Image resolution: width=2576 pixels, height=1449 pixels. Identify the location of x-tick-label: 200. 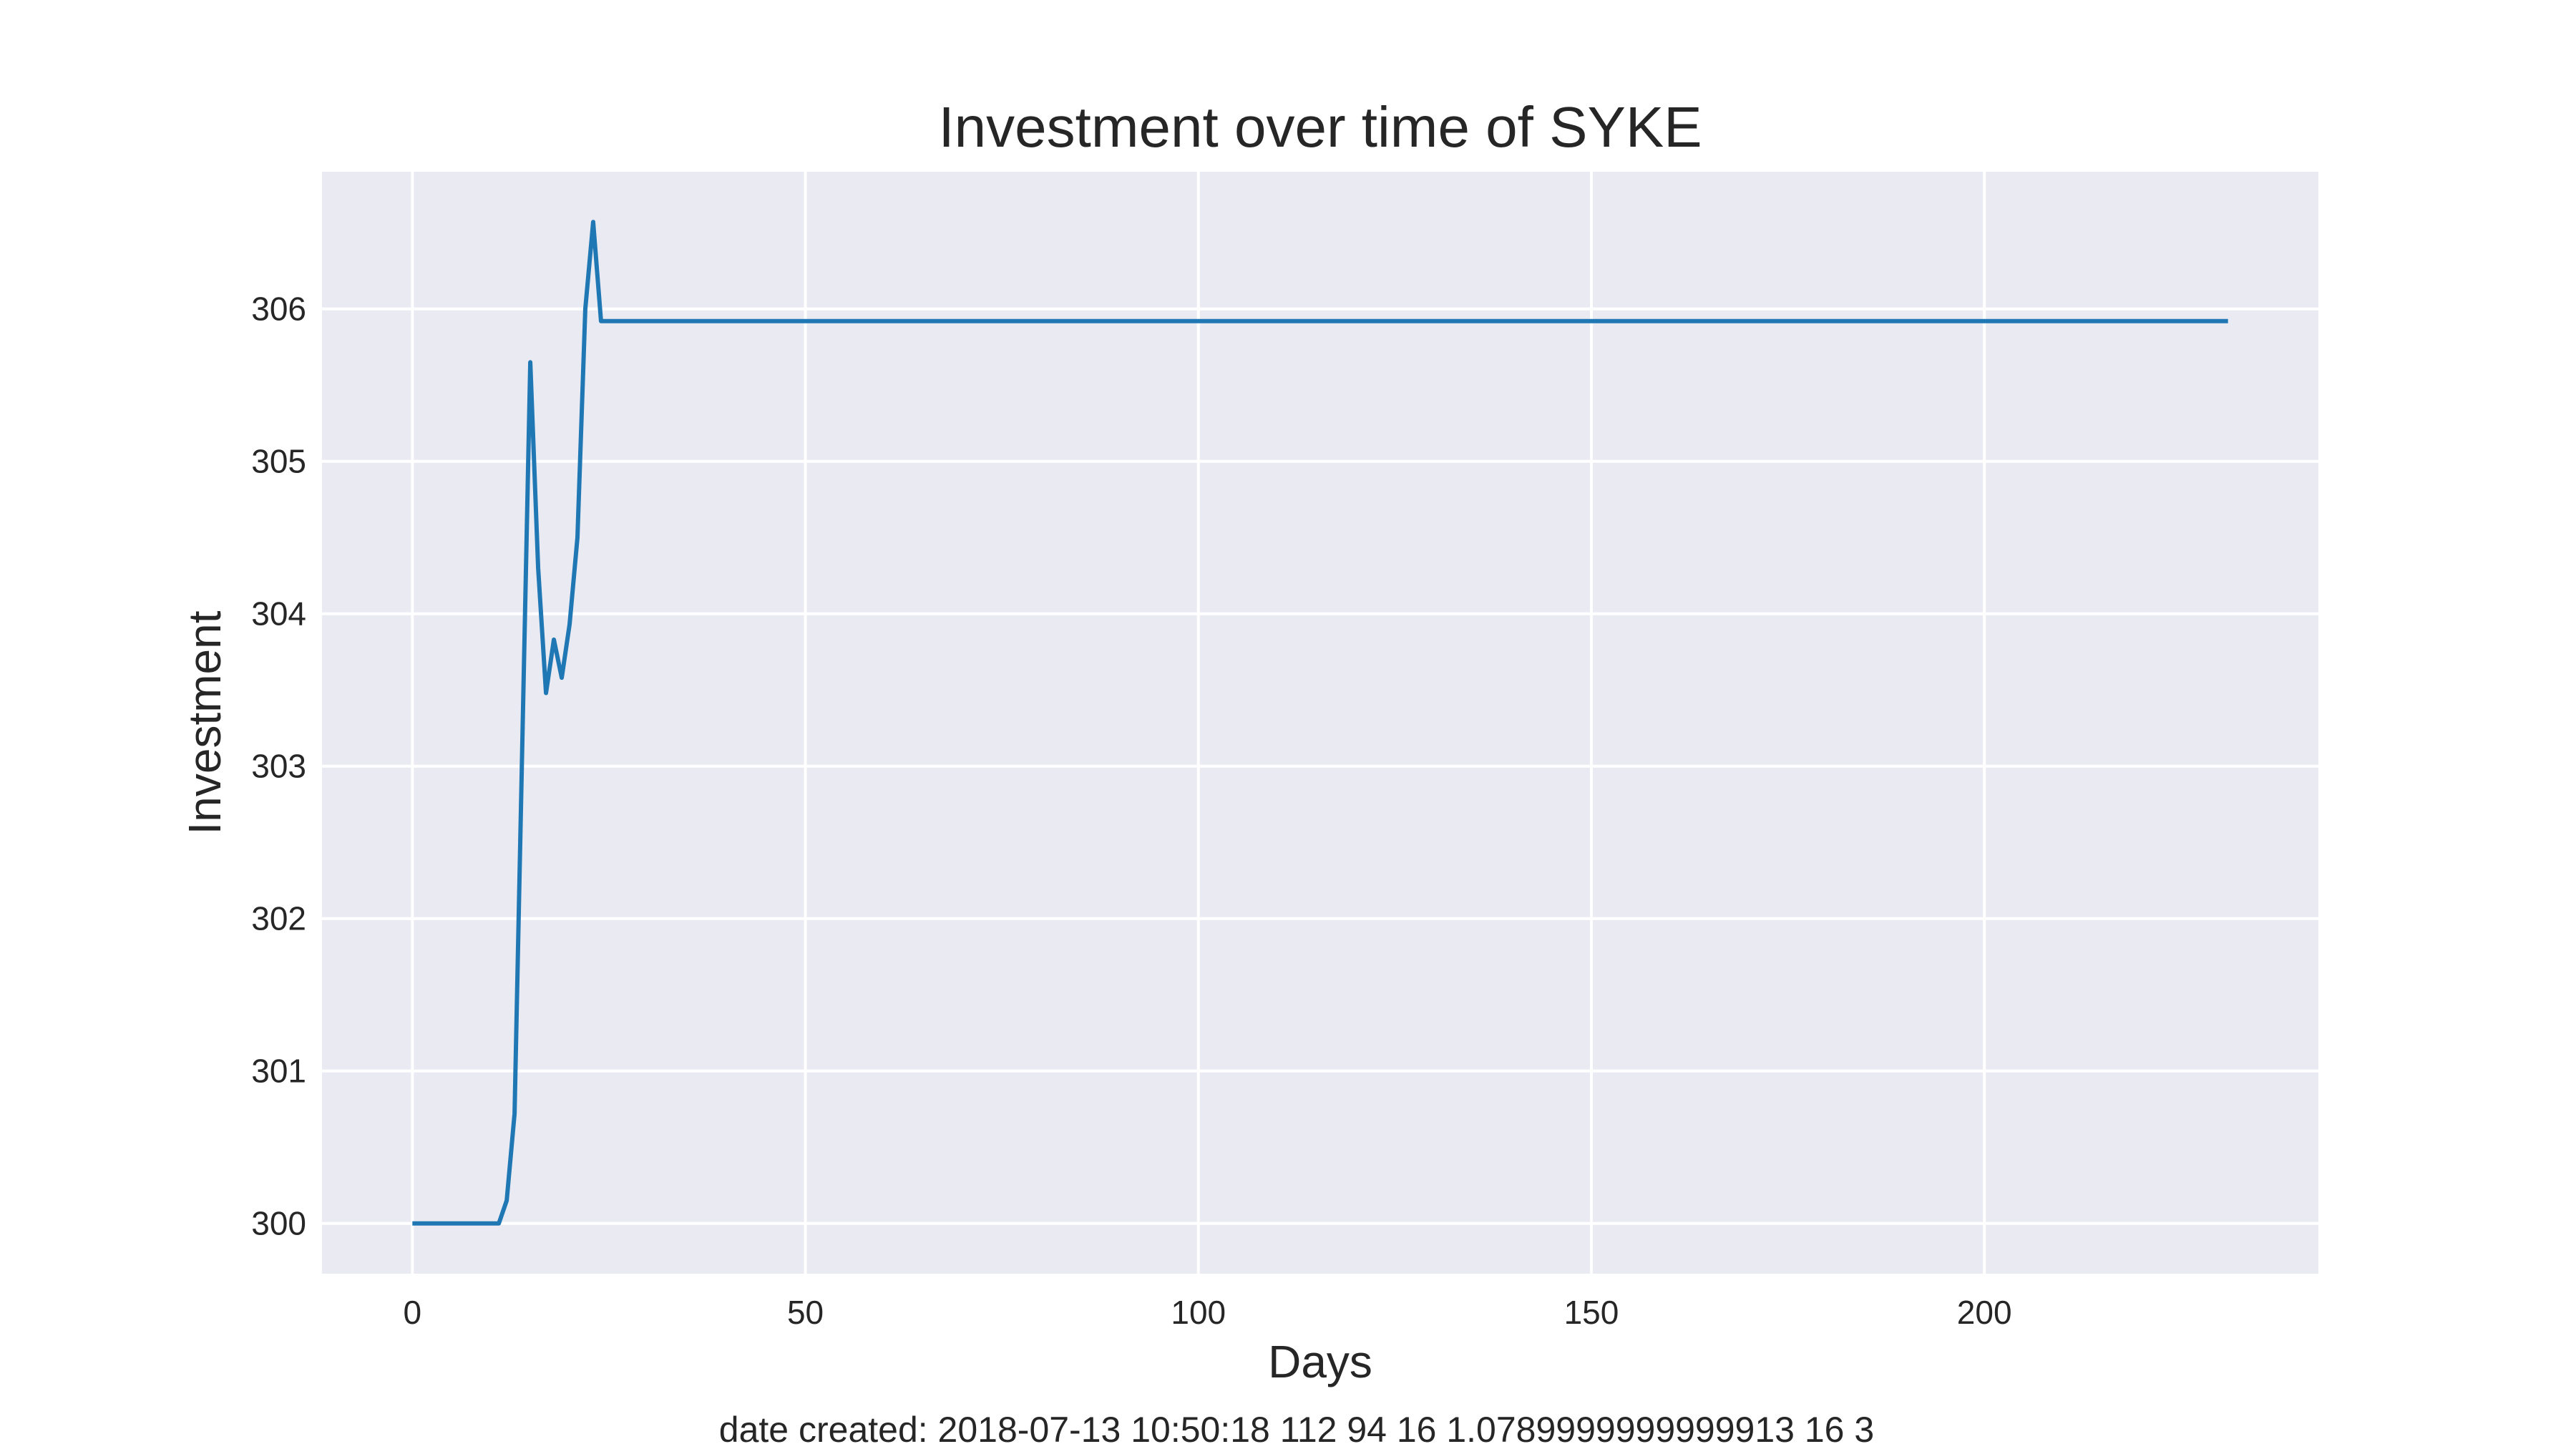
(1984, 1312).